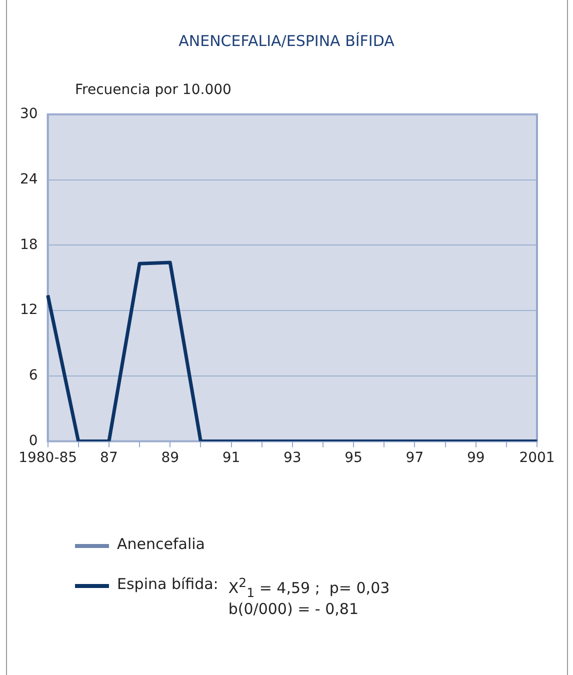 The width and height of the screenshot is (573, 675). I want to click on y-tick-label: 24, so click(29, 179).